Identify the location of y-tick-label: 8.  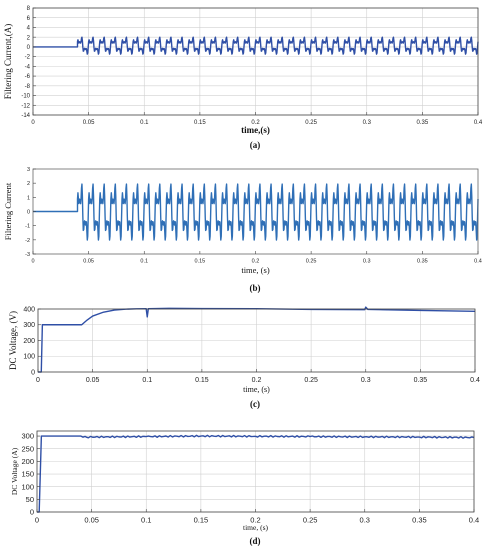
(29, 9).